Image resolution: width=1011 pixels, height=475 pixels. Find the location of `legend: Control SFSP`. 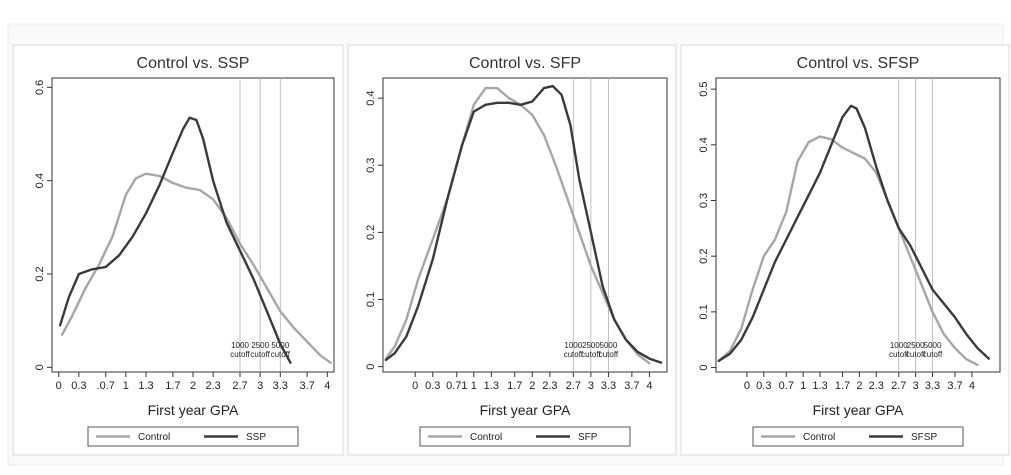

legend: Control SFSP is located at coordinates (858, 436).